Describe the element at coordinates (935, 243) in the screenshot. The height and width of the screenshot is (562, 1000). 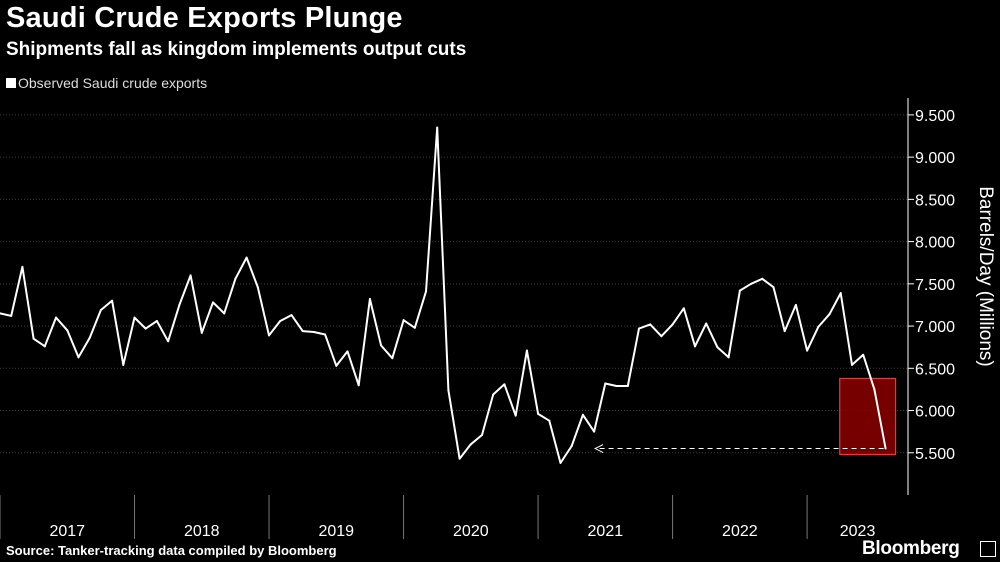
I see `y-tick-label: 8.000` at that location.